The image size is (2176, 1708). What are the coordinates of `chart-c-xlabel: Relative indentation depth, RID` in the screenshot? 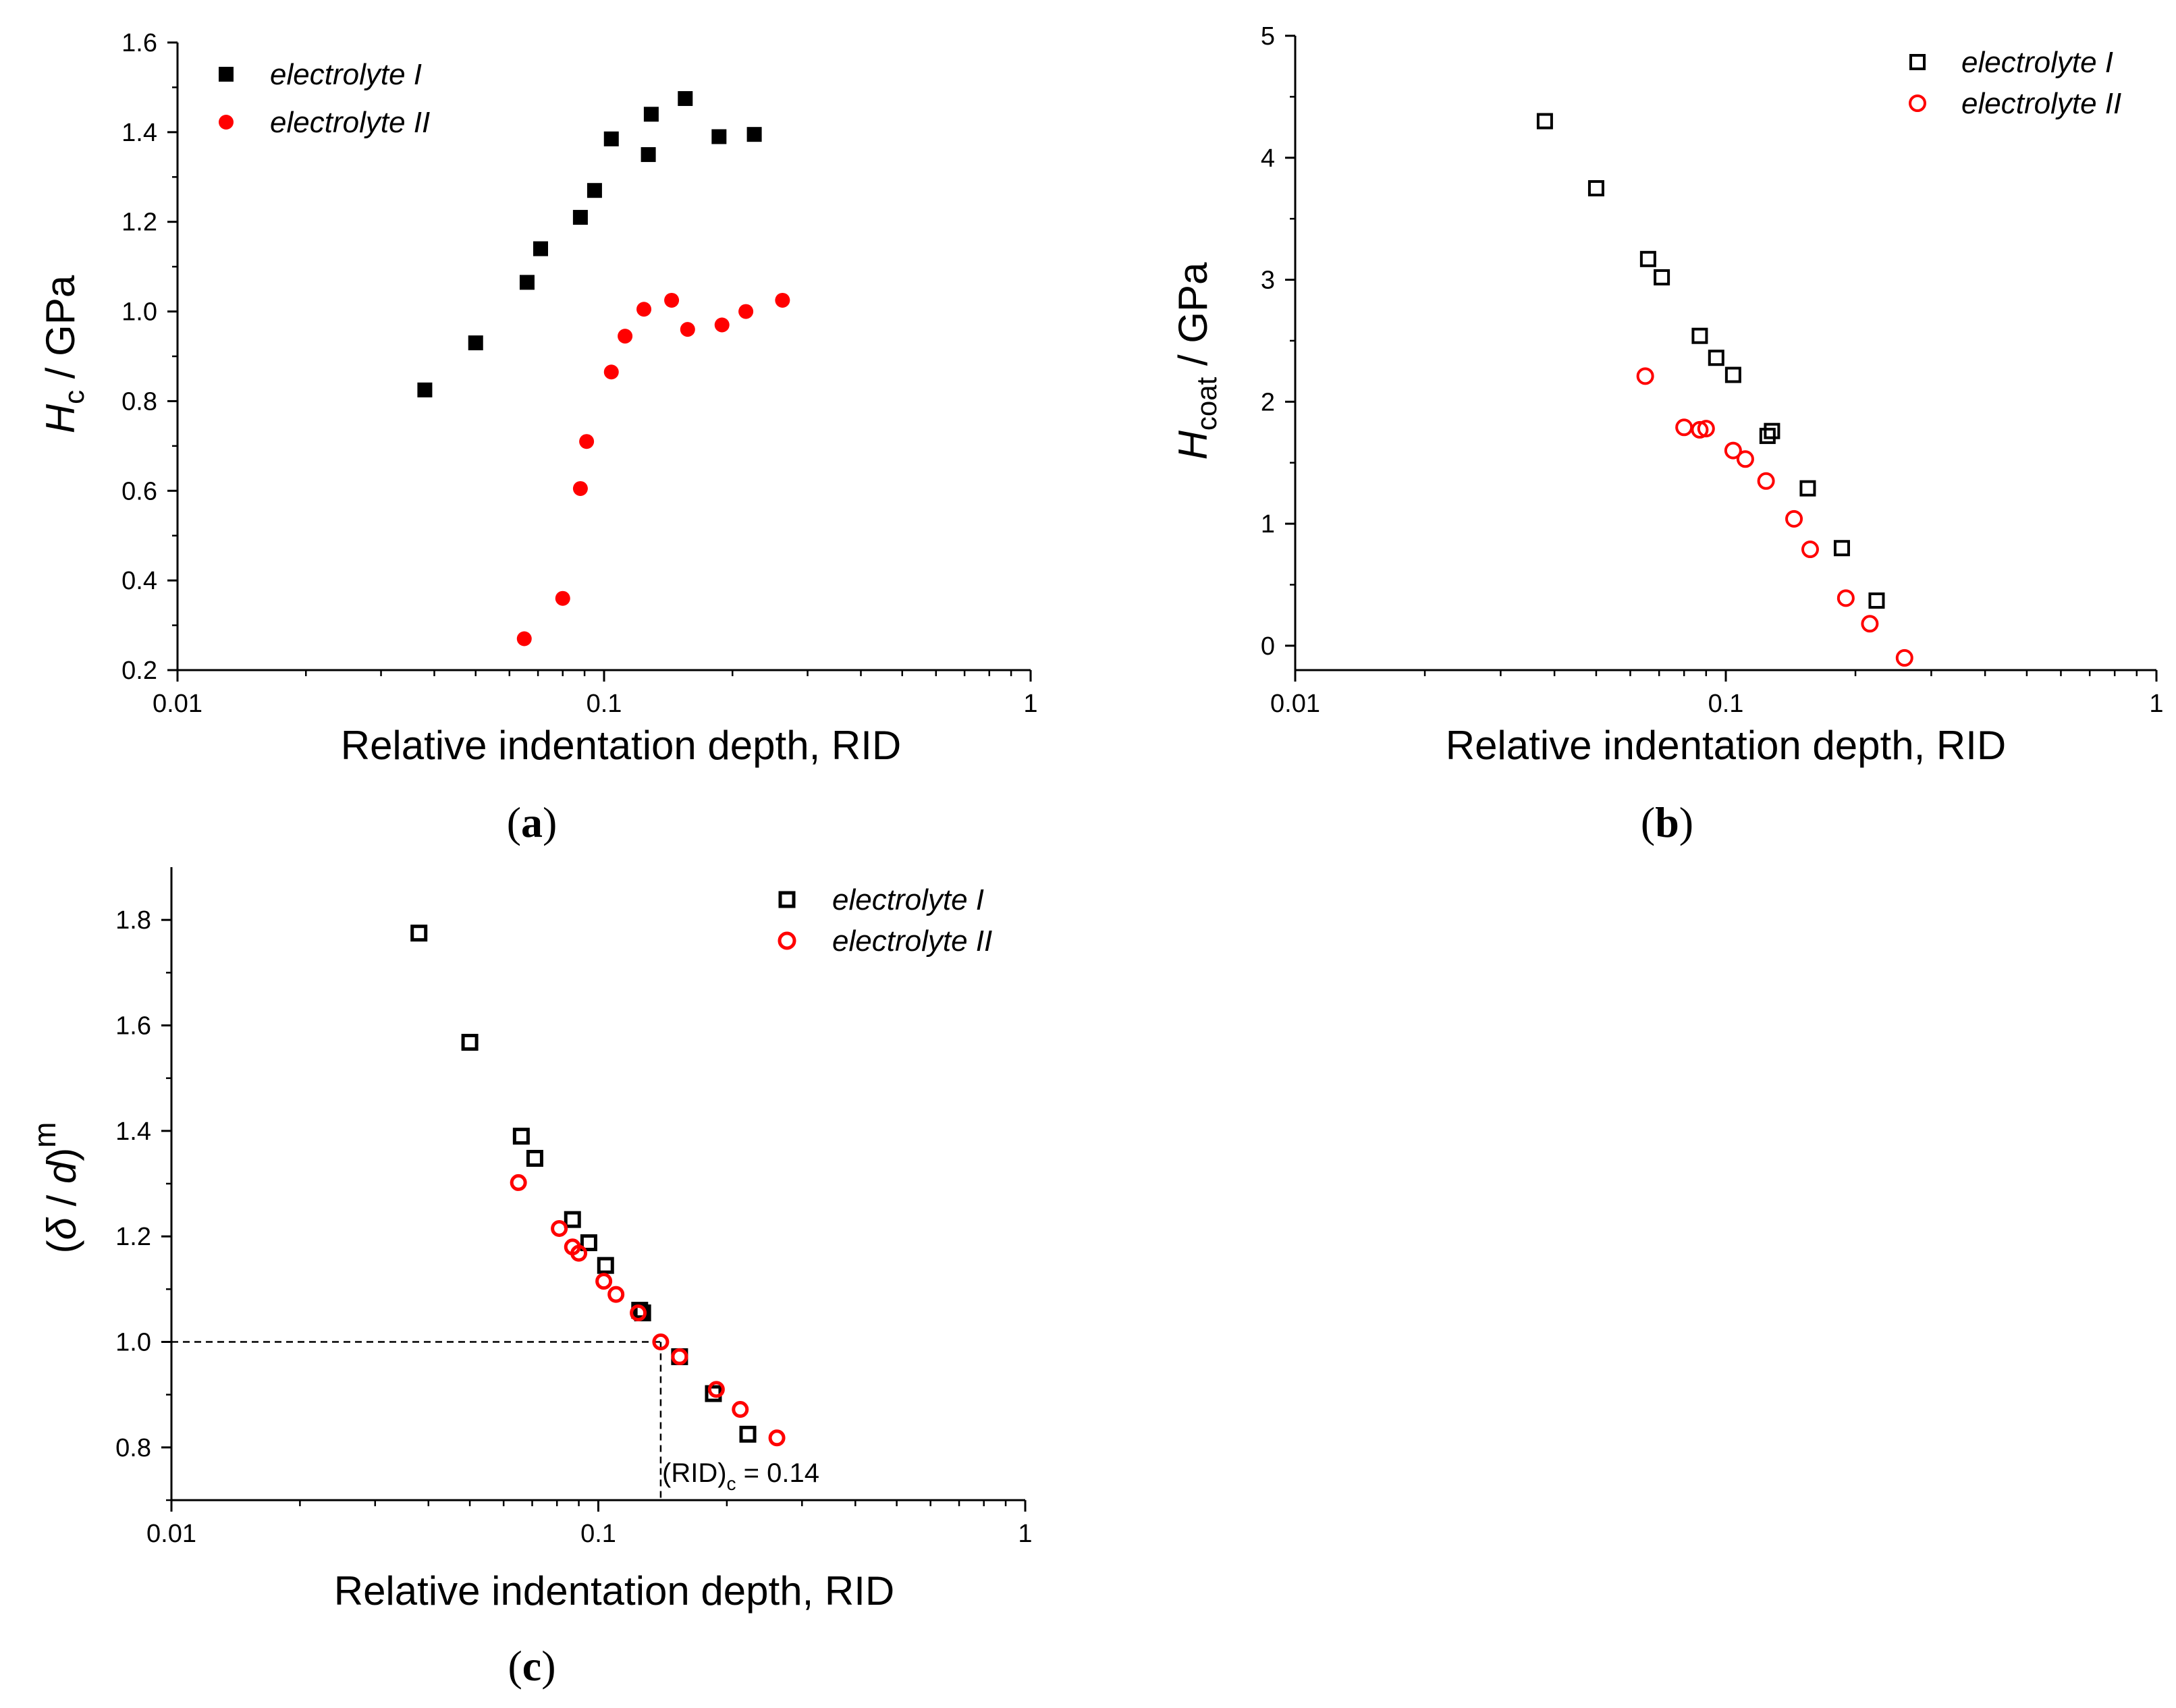 It's located at (614, 1591).